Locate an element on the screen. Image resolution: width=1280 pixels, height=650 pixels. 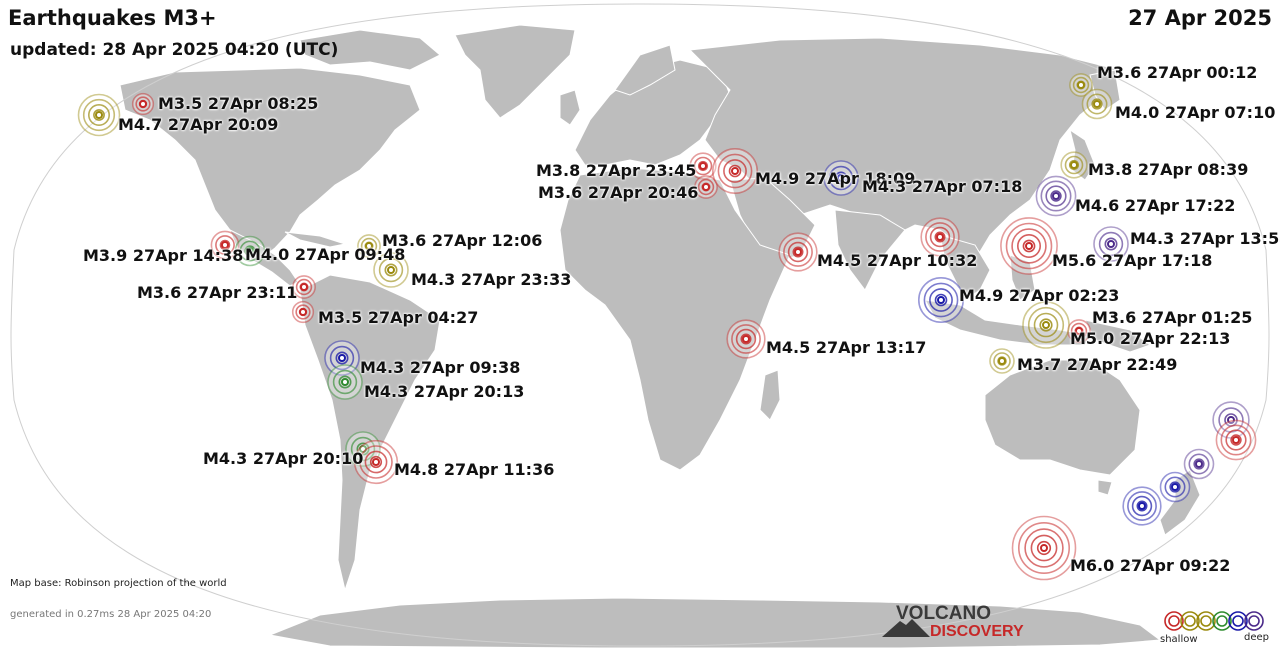
quake-label: M4.0 27Apr 09:48 is located at coordinates (325, 254).